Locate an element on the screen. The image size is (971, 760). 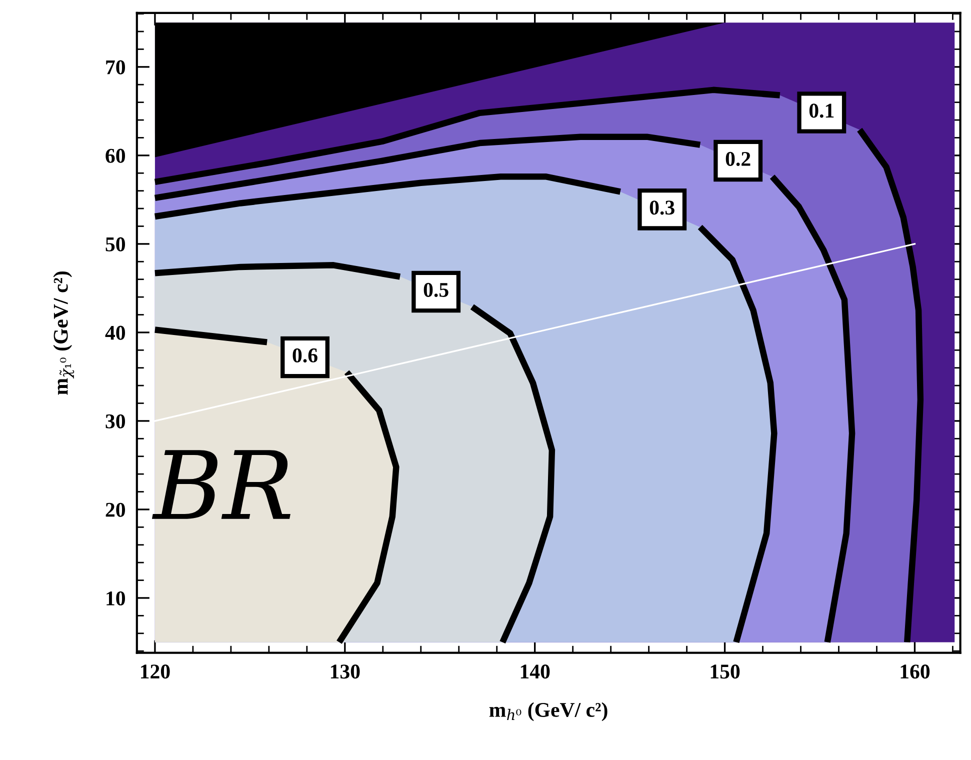
y-tick-label: 70 is located at coordinates (116, 67).